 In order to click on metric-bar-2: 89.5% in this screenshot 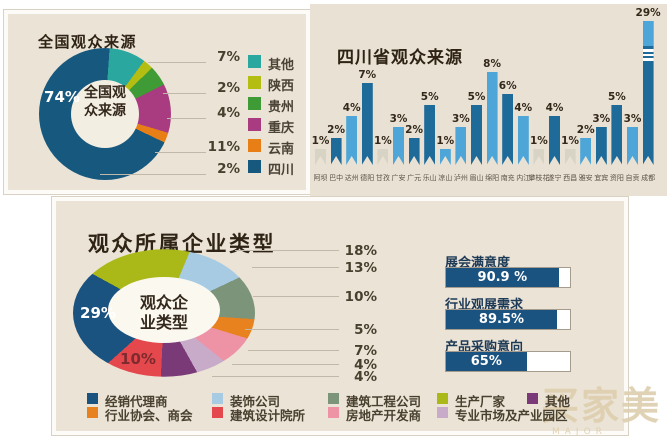, I will do `click(508, 319)`.